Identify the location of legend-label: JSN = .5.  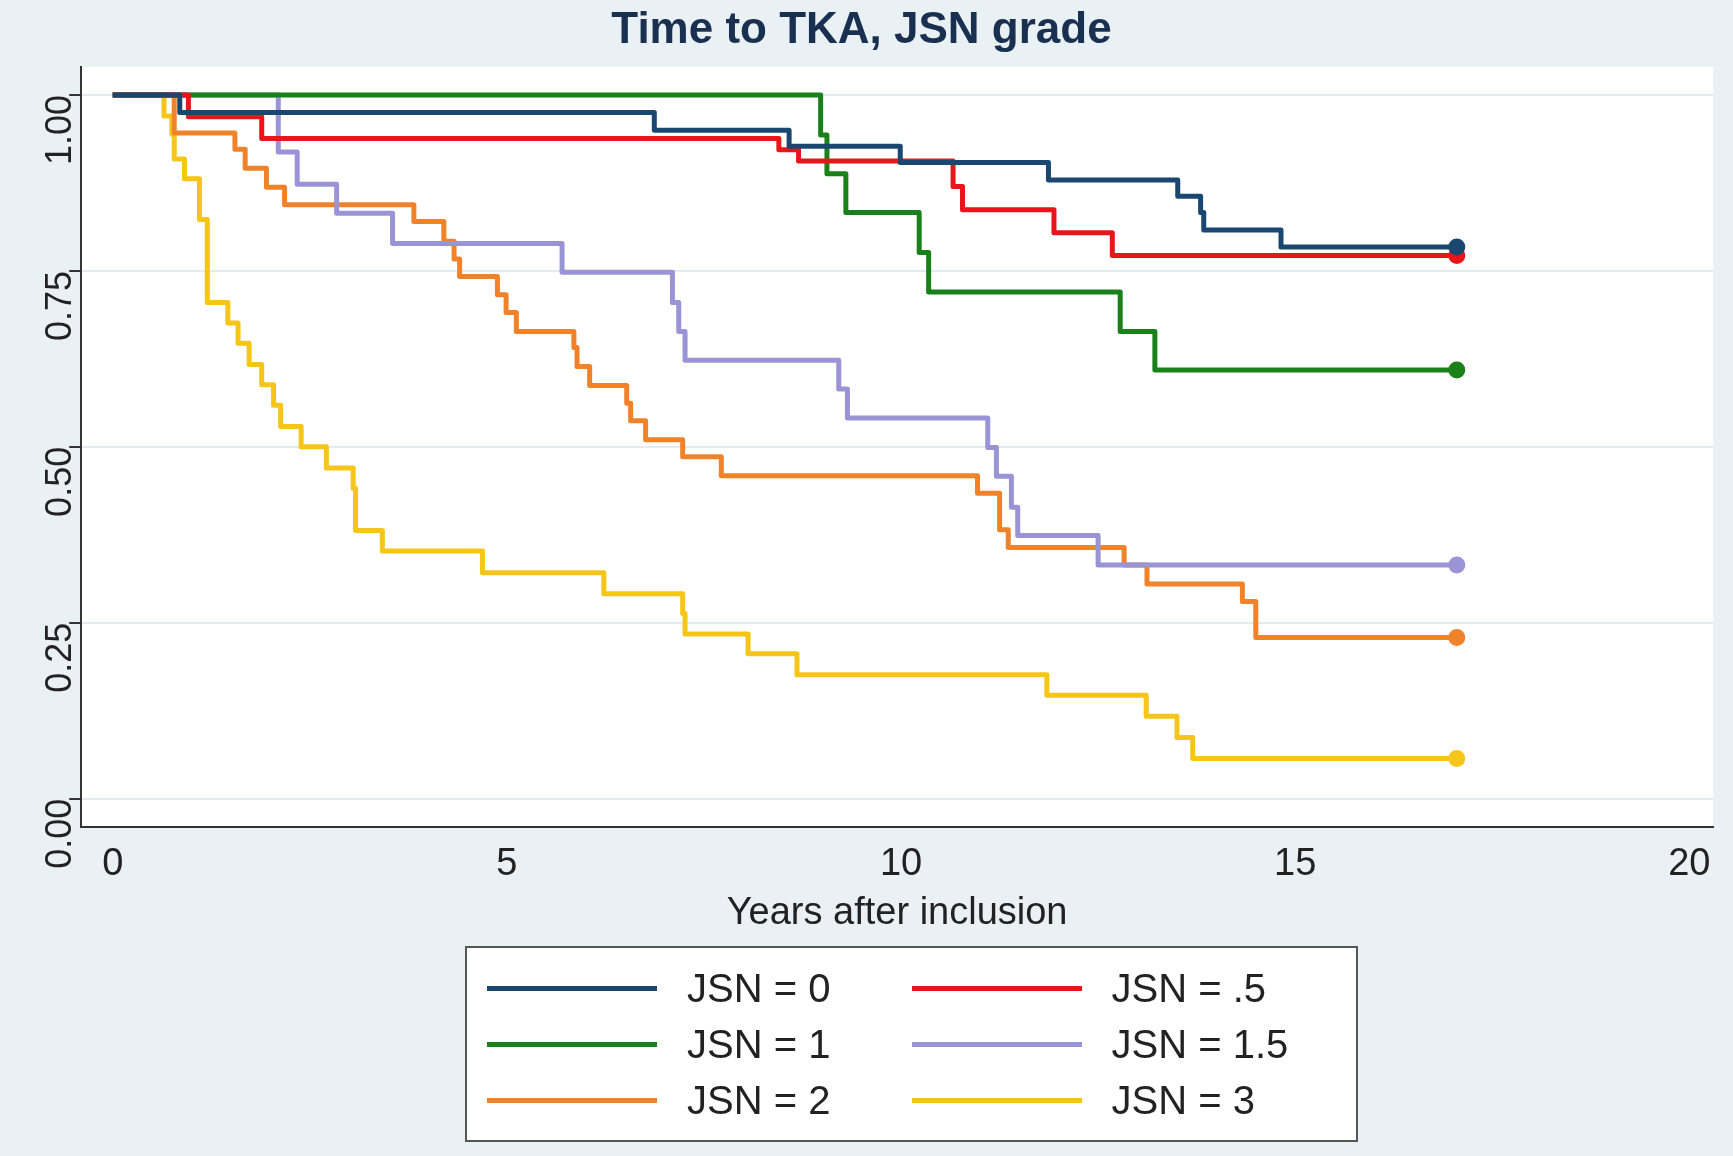
(1189, 988).